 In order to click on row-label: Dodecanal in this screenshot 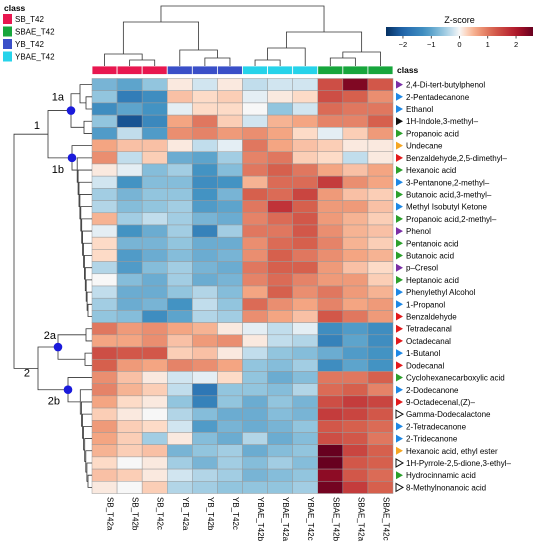, I will do `click(425, 365)`.